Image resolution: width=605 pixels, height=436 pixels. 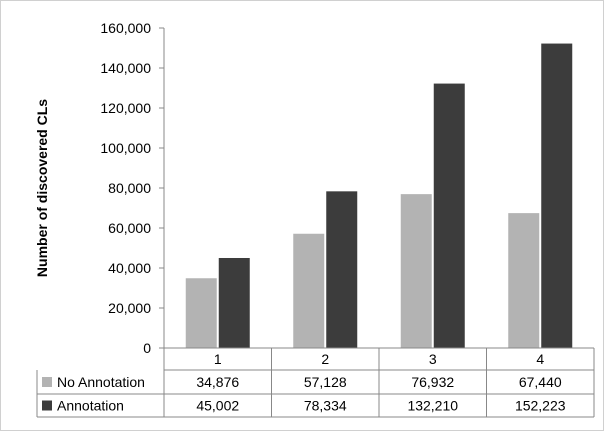 I want to click on category-label: 2, so click(x=325, y=359).